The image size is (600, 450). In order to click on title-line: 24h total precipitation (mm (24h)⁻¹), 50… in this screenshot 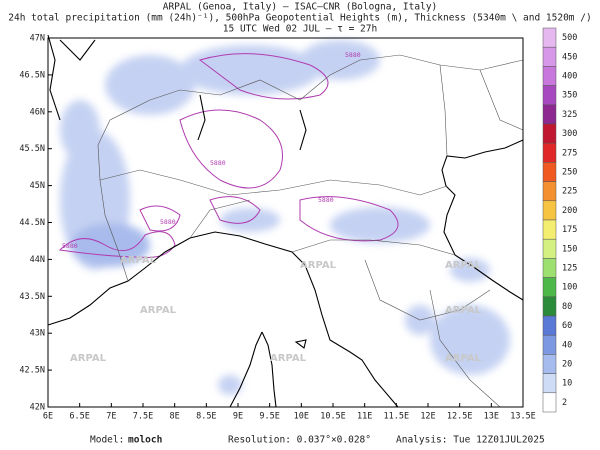, I will do `click(299, 18)`.